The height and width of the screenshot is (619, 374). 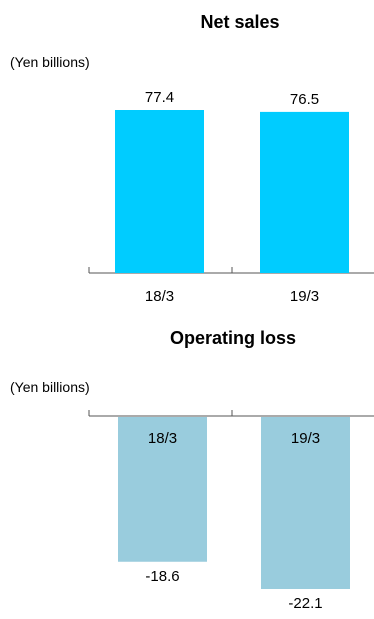 What do you see at coordinates (304, 99) in the screenshot?
I see `net-sales-value-label-19-3: 76.5` at bounding box center [304, 99].